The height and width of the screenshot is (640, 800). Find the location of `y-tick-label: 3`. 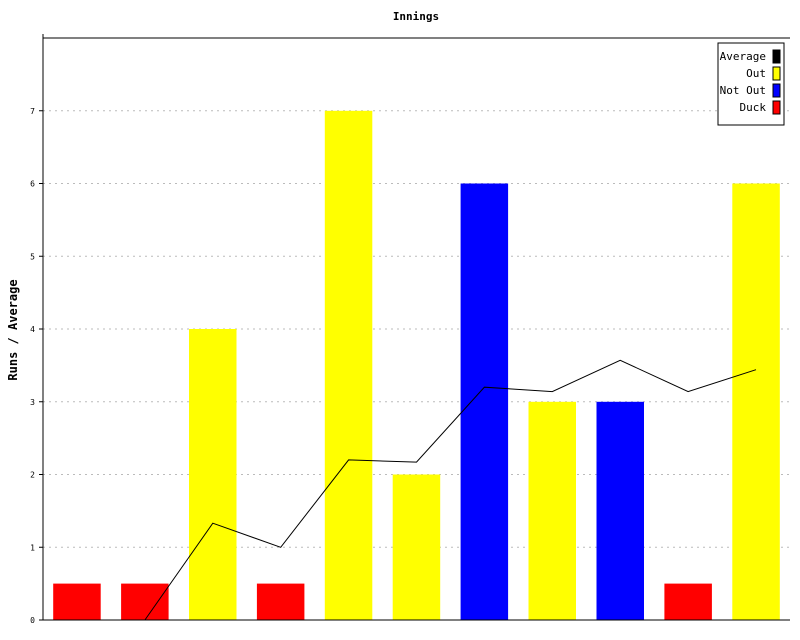

y-tick-label: 3 is located at coordinates (32, 402).